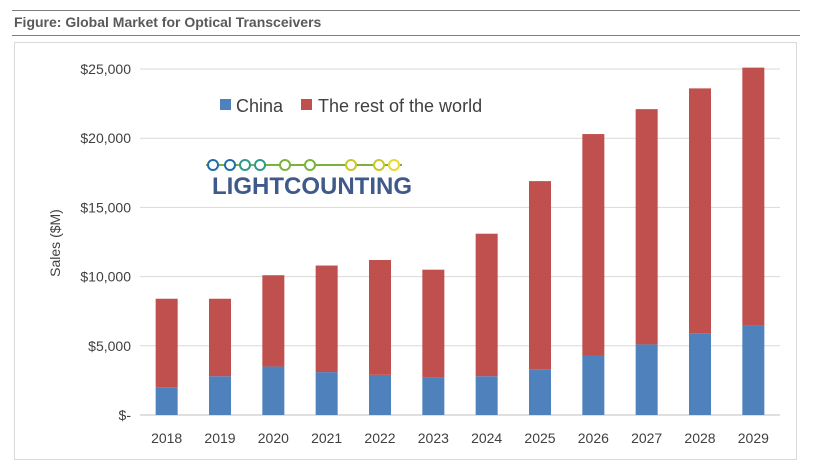  I want to click on bar-rest-of-world-2025, so click(540, 275).